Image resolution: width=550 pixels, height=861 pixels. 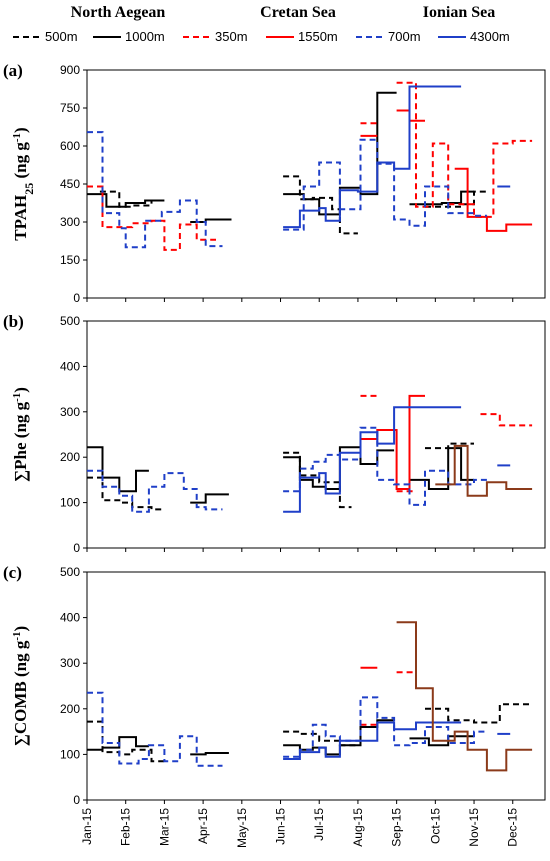 What do you see at coordinates (203, 826) in the screenshot?
I see `x-tick-label: Apr-15` at bounding box center [203, 826].